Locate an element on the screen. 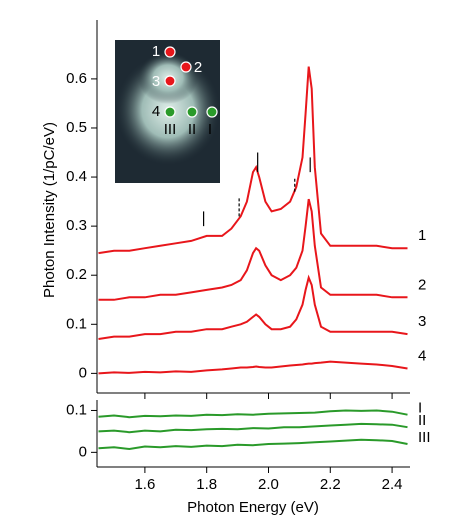  inset-label: III is located at coordinates (170, 129).